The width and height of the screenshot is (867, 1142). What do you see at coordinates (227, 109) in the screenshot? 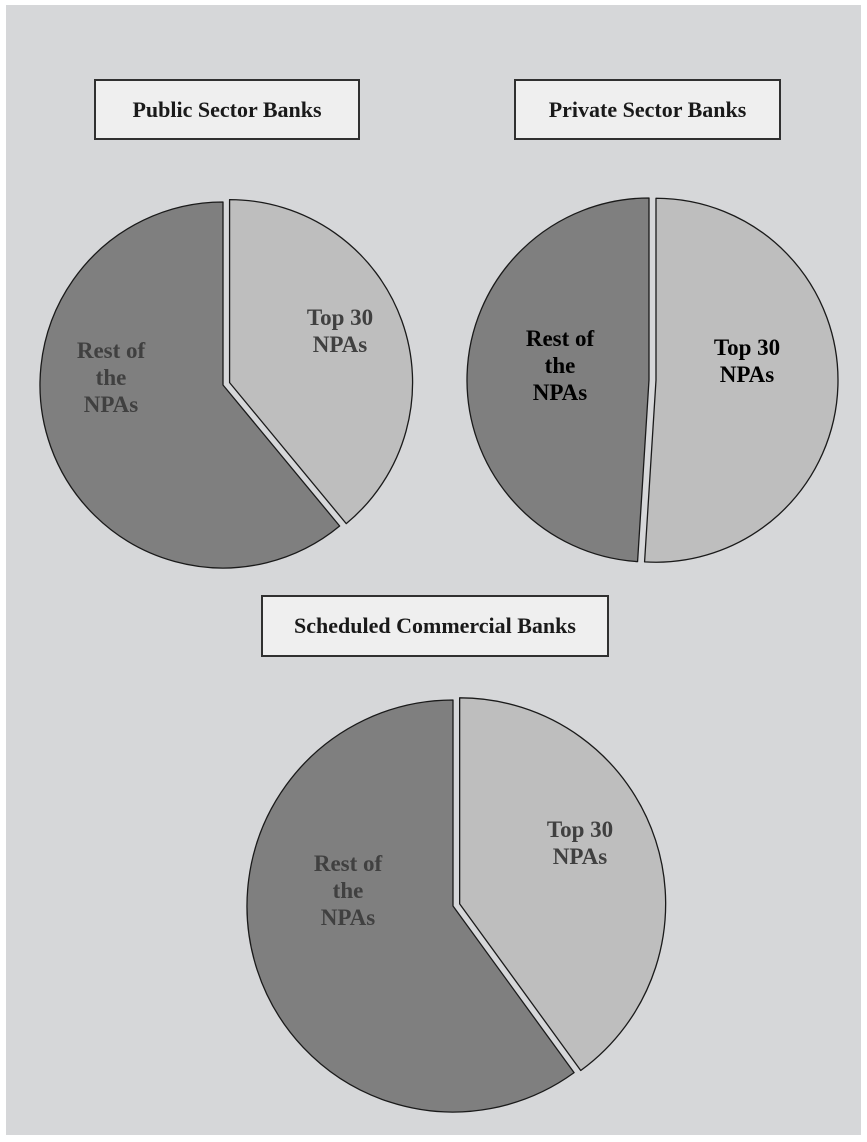
I see `public-sector-title: Public Sector Banks` at bounding box center [227, 109].